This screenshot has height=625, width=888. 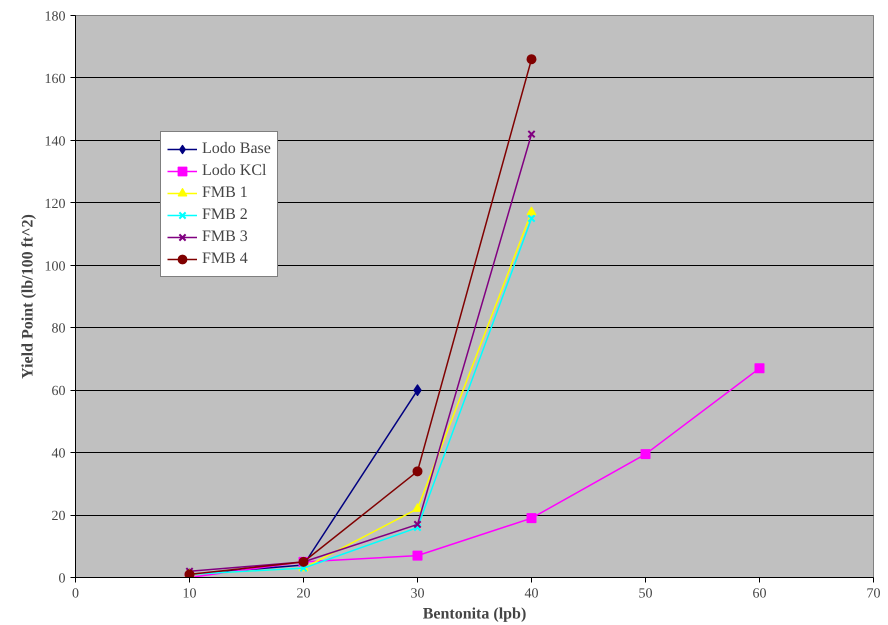 What do you see at coordinates (225, 215) in the screenshot?
I see `legend-label: FMB 2` at bounding box center [225, 215].